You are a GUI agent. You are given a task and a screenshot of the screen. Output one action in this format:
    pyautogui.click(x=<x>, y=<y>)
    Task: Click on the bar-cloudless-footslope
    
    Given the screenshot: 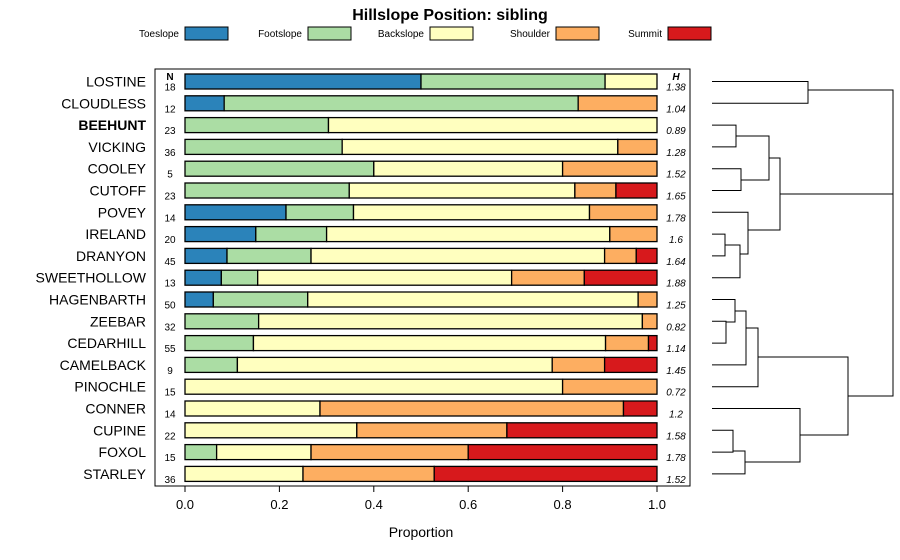 What is the action you would take?
    pyautogui.click(x=401, y=103)
    